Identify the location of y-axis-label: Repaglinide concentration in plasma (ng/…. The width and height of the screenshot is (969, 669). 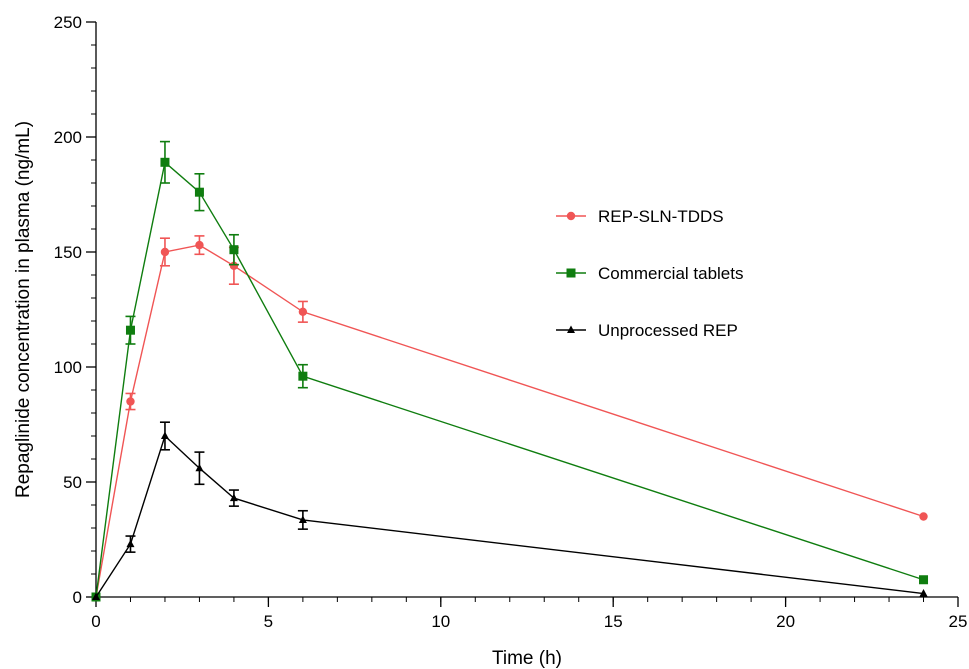
(23, 309).